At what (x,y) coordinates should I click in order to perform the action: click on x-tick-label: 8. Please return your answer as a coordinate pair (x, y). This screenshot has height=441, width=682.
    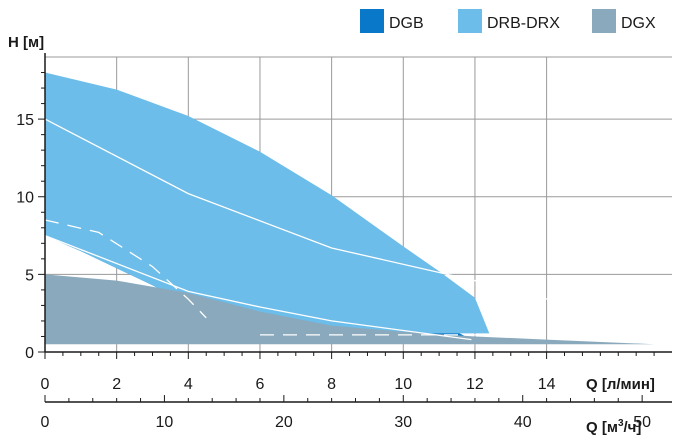
    Looking at the image, I should click on (331, 384).